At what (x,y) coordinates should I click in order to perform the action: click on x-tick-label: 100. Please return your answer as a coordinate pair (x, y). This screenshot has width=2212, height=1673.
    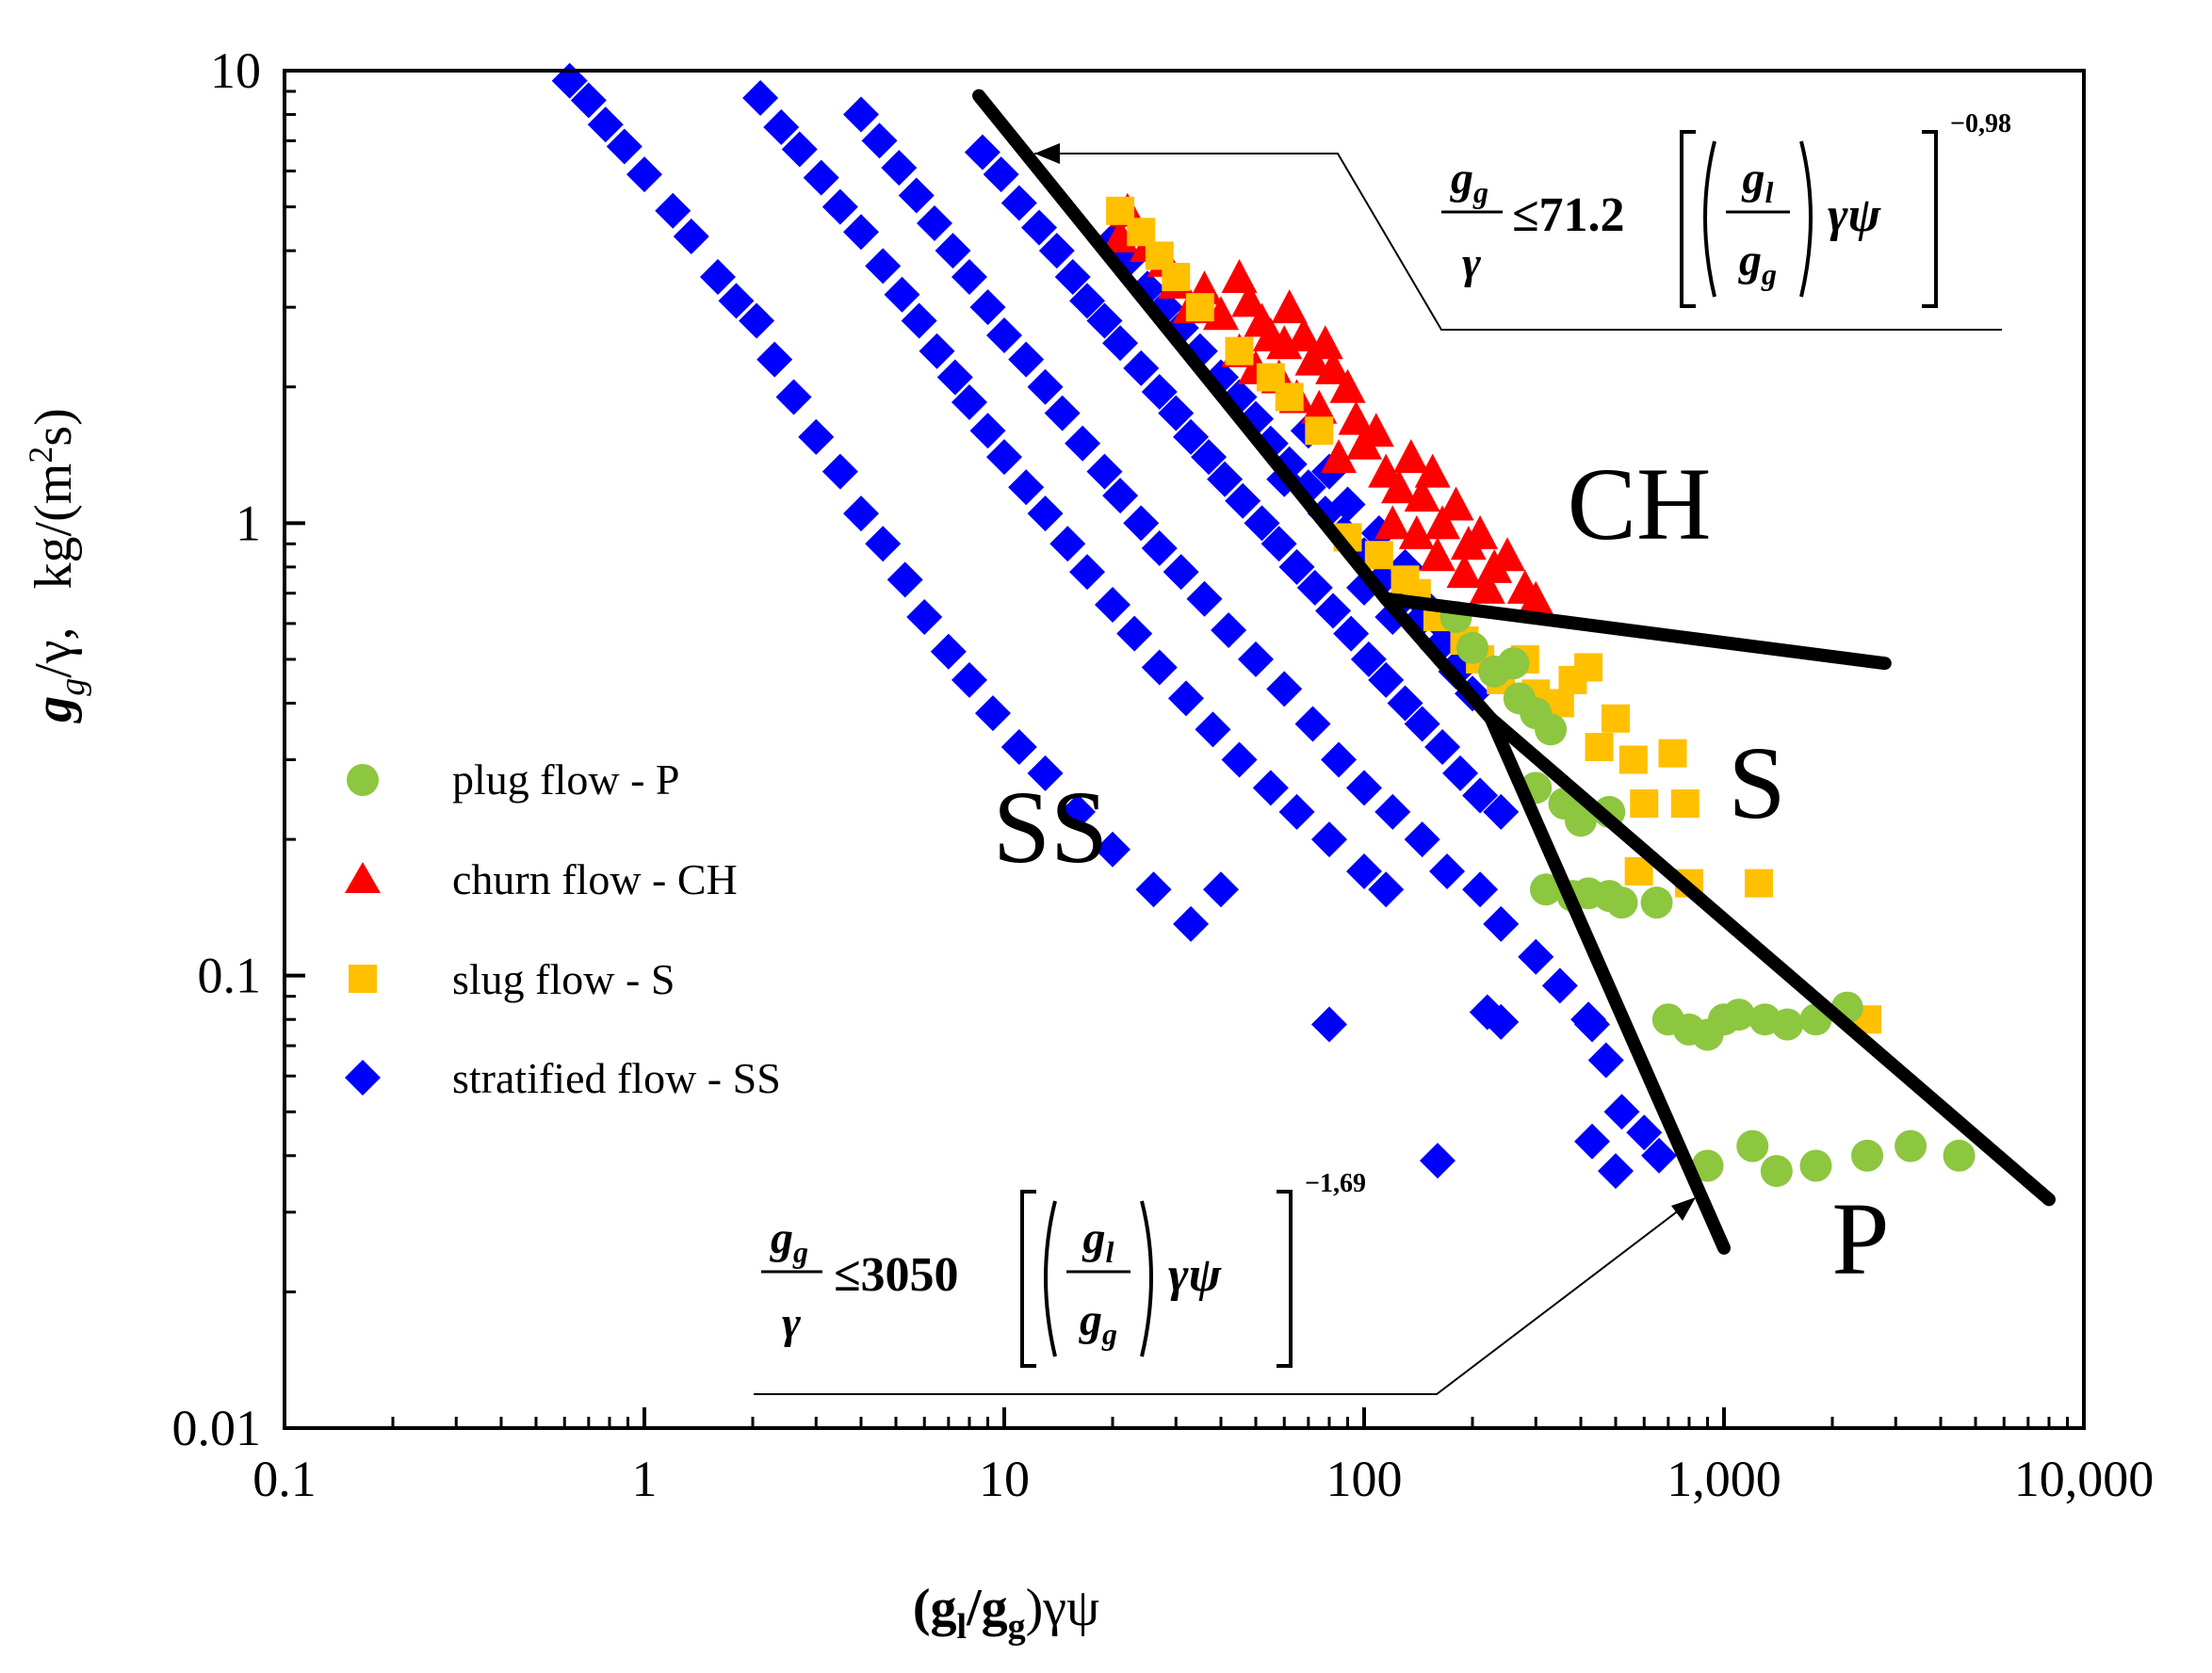
    Looking at the image, I should click on (1365, 1479).